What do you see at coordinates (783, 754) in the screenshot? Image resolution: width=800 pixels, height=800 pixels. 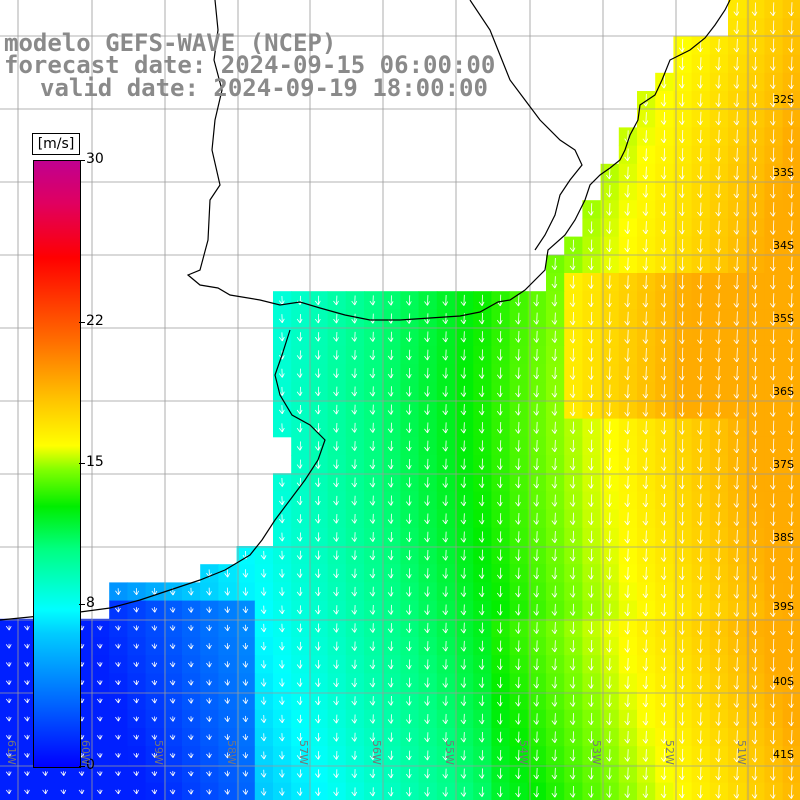 I see `latitude-label: 41S` at bounding box center [783, 754].